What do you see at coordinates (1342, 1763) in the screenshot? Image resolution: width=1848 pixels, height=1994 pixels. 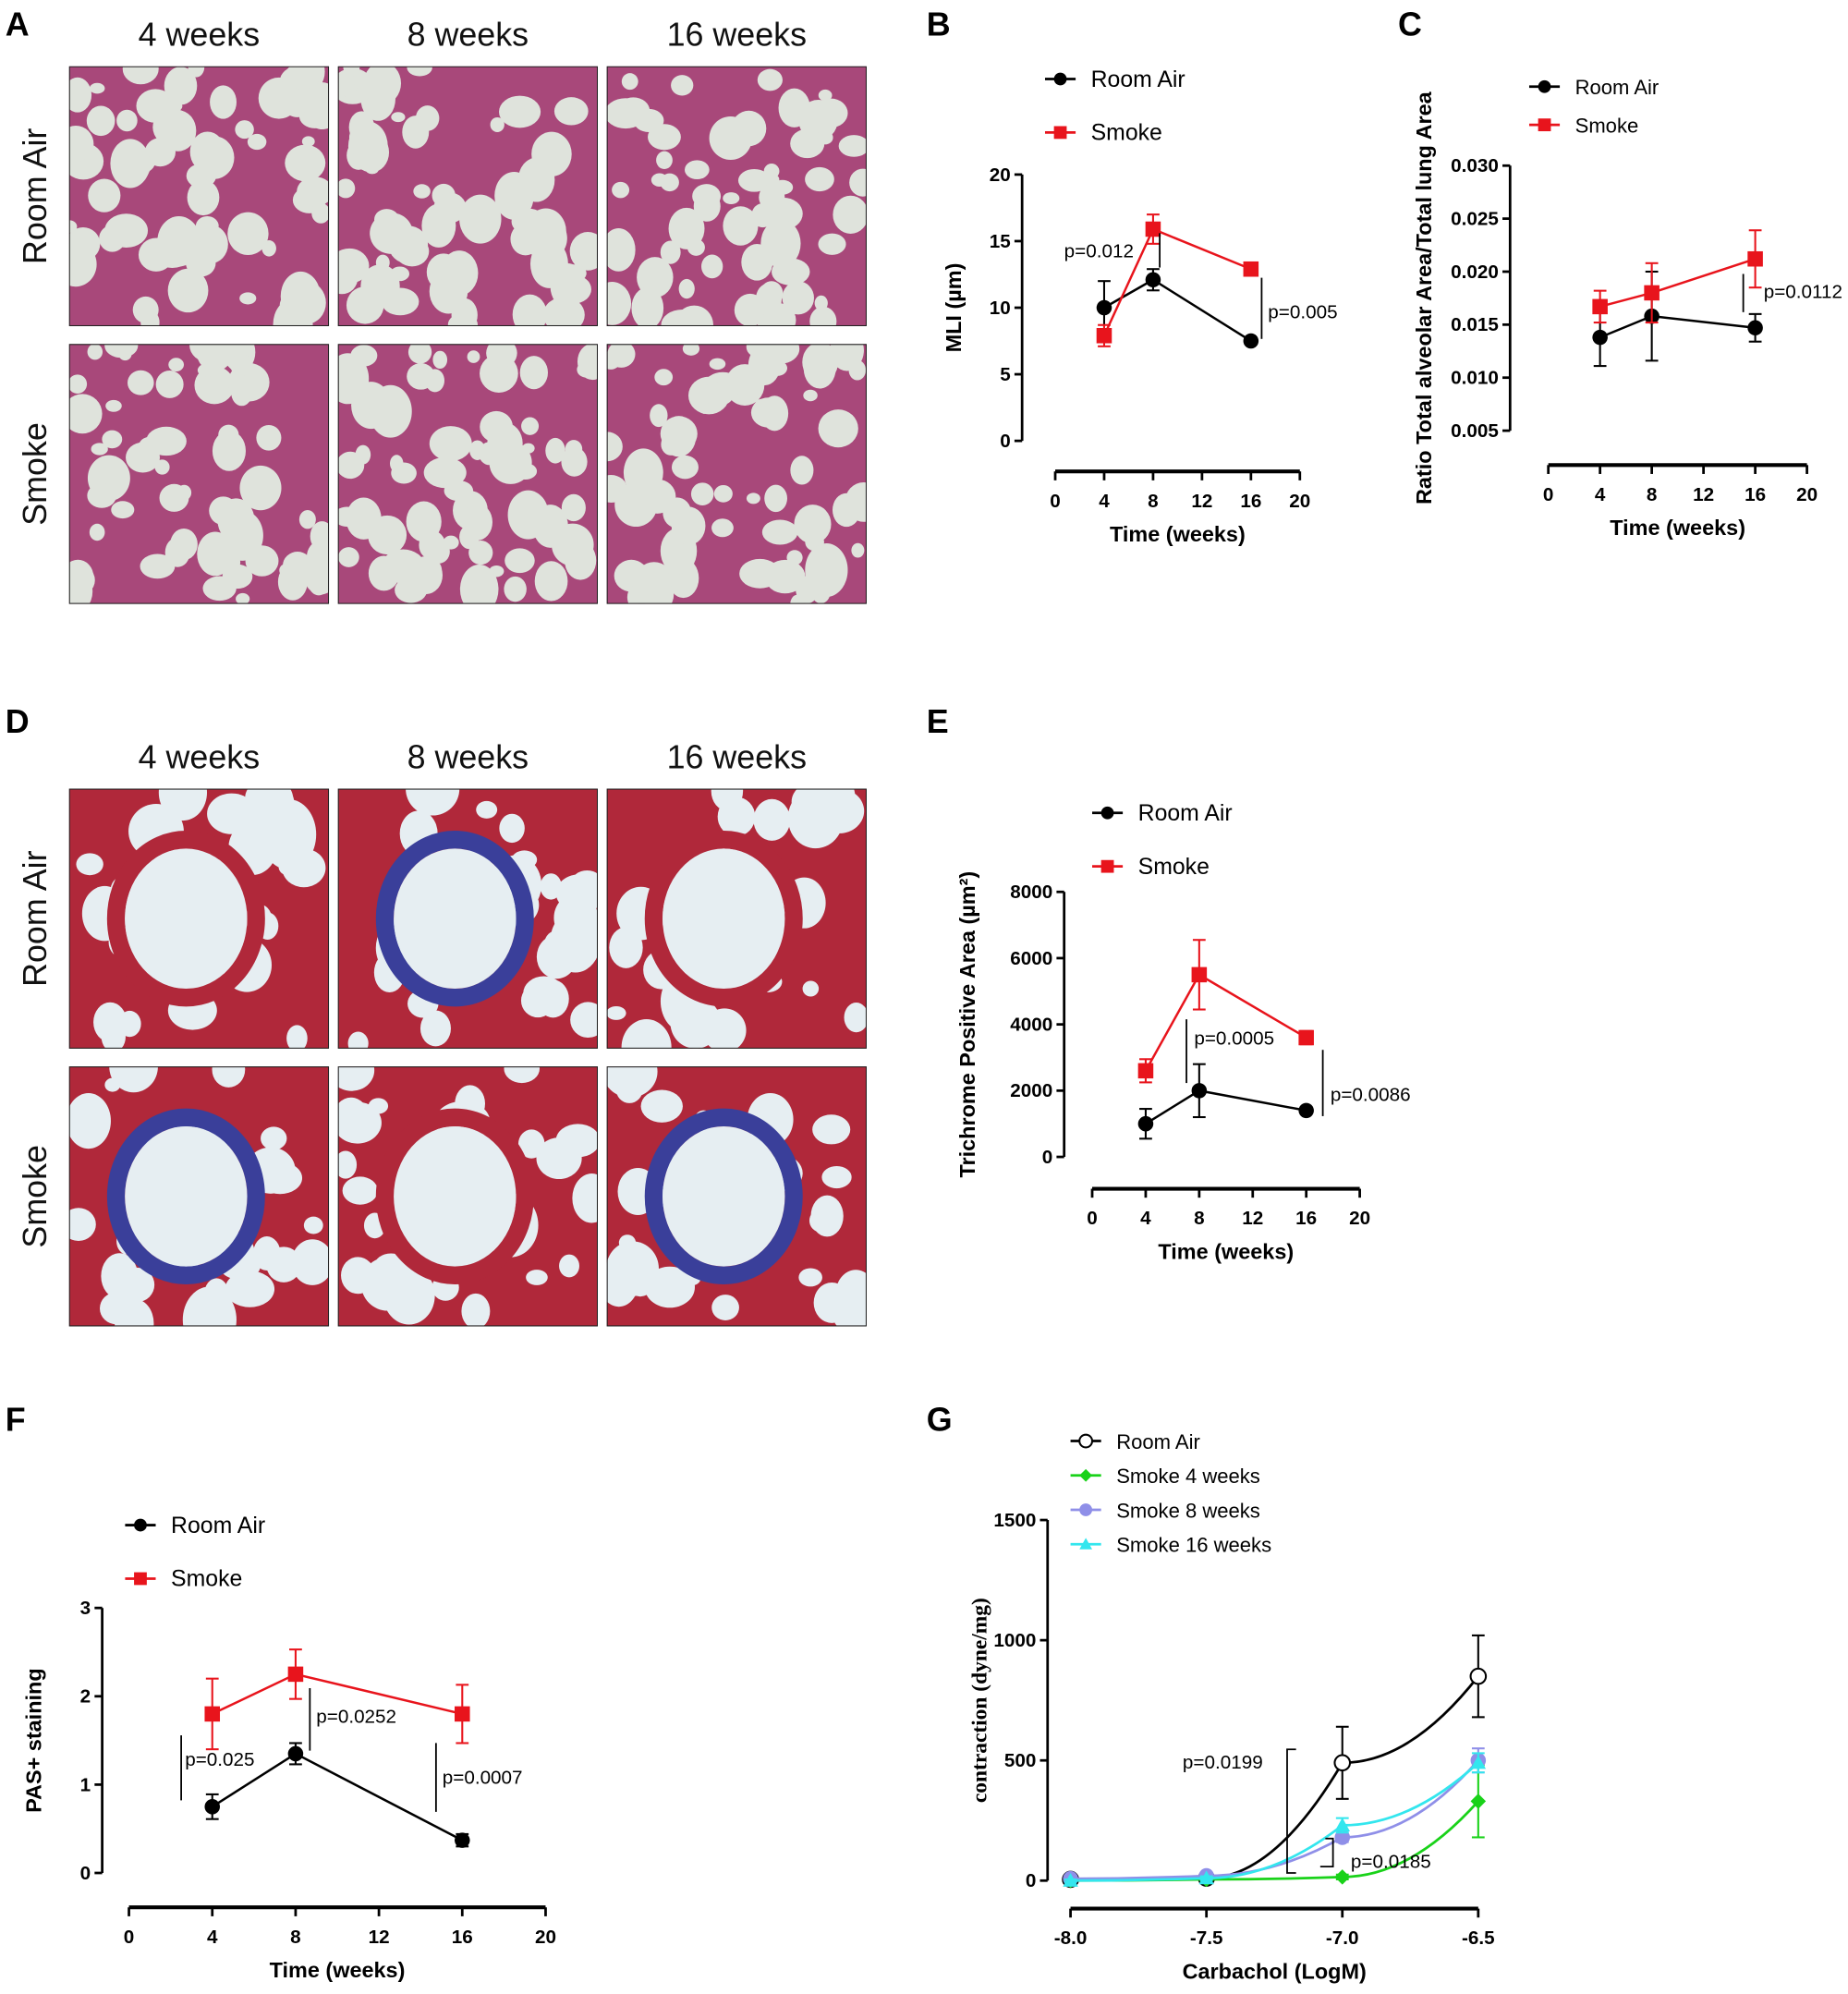 I see `open-circle-marker` at bounding box center [1342, 1763].